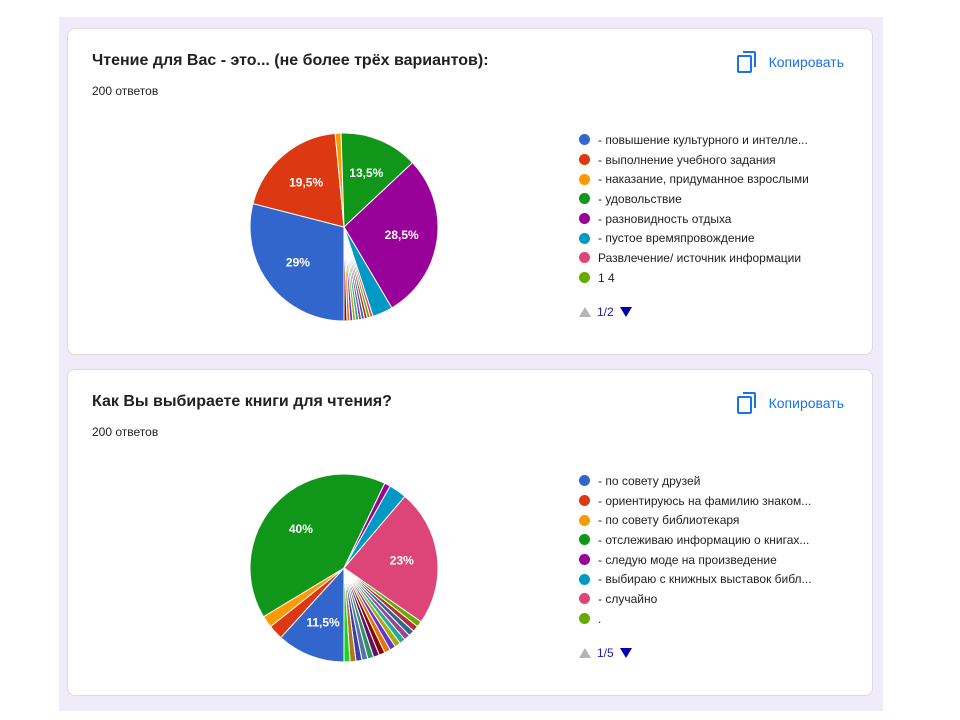 The image size is (960, 720). I want to click on legend-item: - удовольствие, so click(714, 199).